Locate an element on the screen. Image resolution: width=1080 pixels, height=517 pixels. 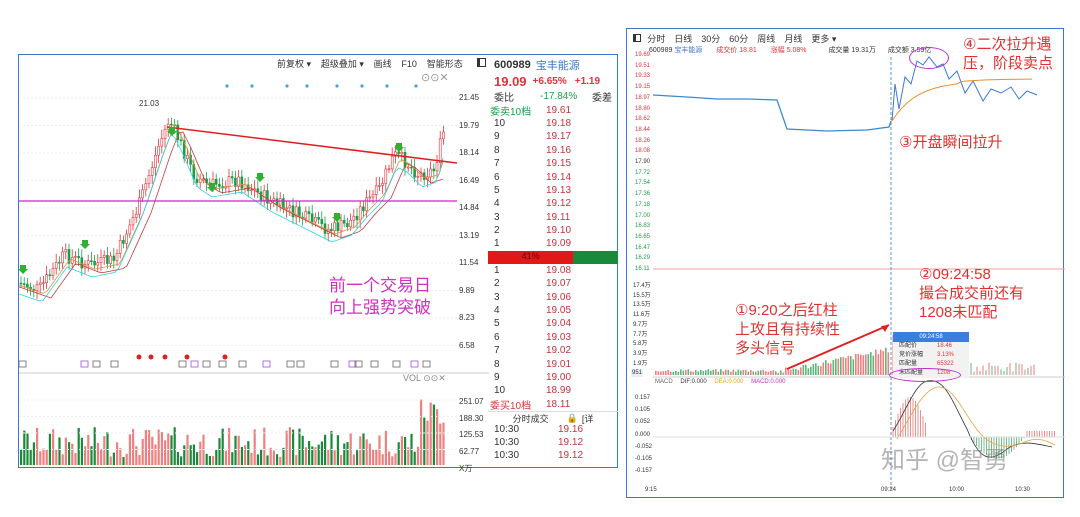
price-tick: 9.89 is located at coordinates (467, 290).